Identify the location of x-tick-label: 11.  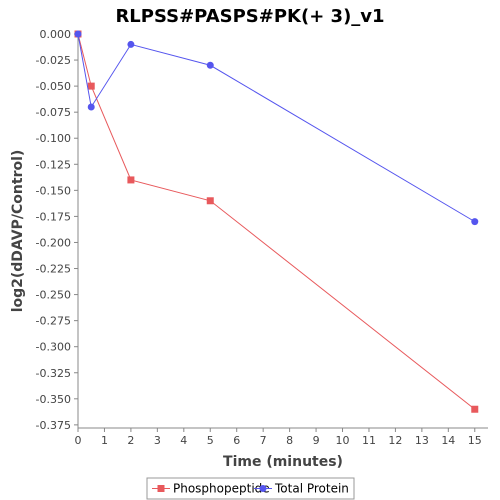
(369, 440).